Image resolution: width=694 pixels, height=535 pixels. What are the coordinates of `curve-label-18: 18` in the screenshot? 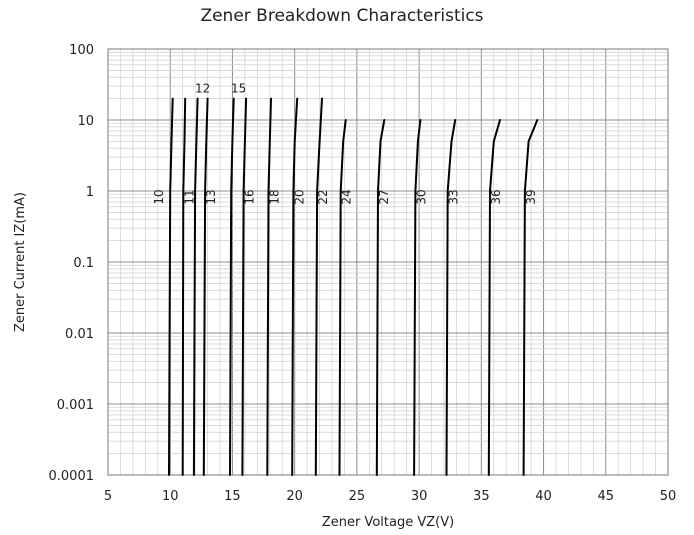 It's located at (275, 196).